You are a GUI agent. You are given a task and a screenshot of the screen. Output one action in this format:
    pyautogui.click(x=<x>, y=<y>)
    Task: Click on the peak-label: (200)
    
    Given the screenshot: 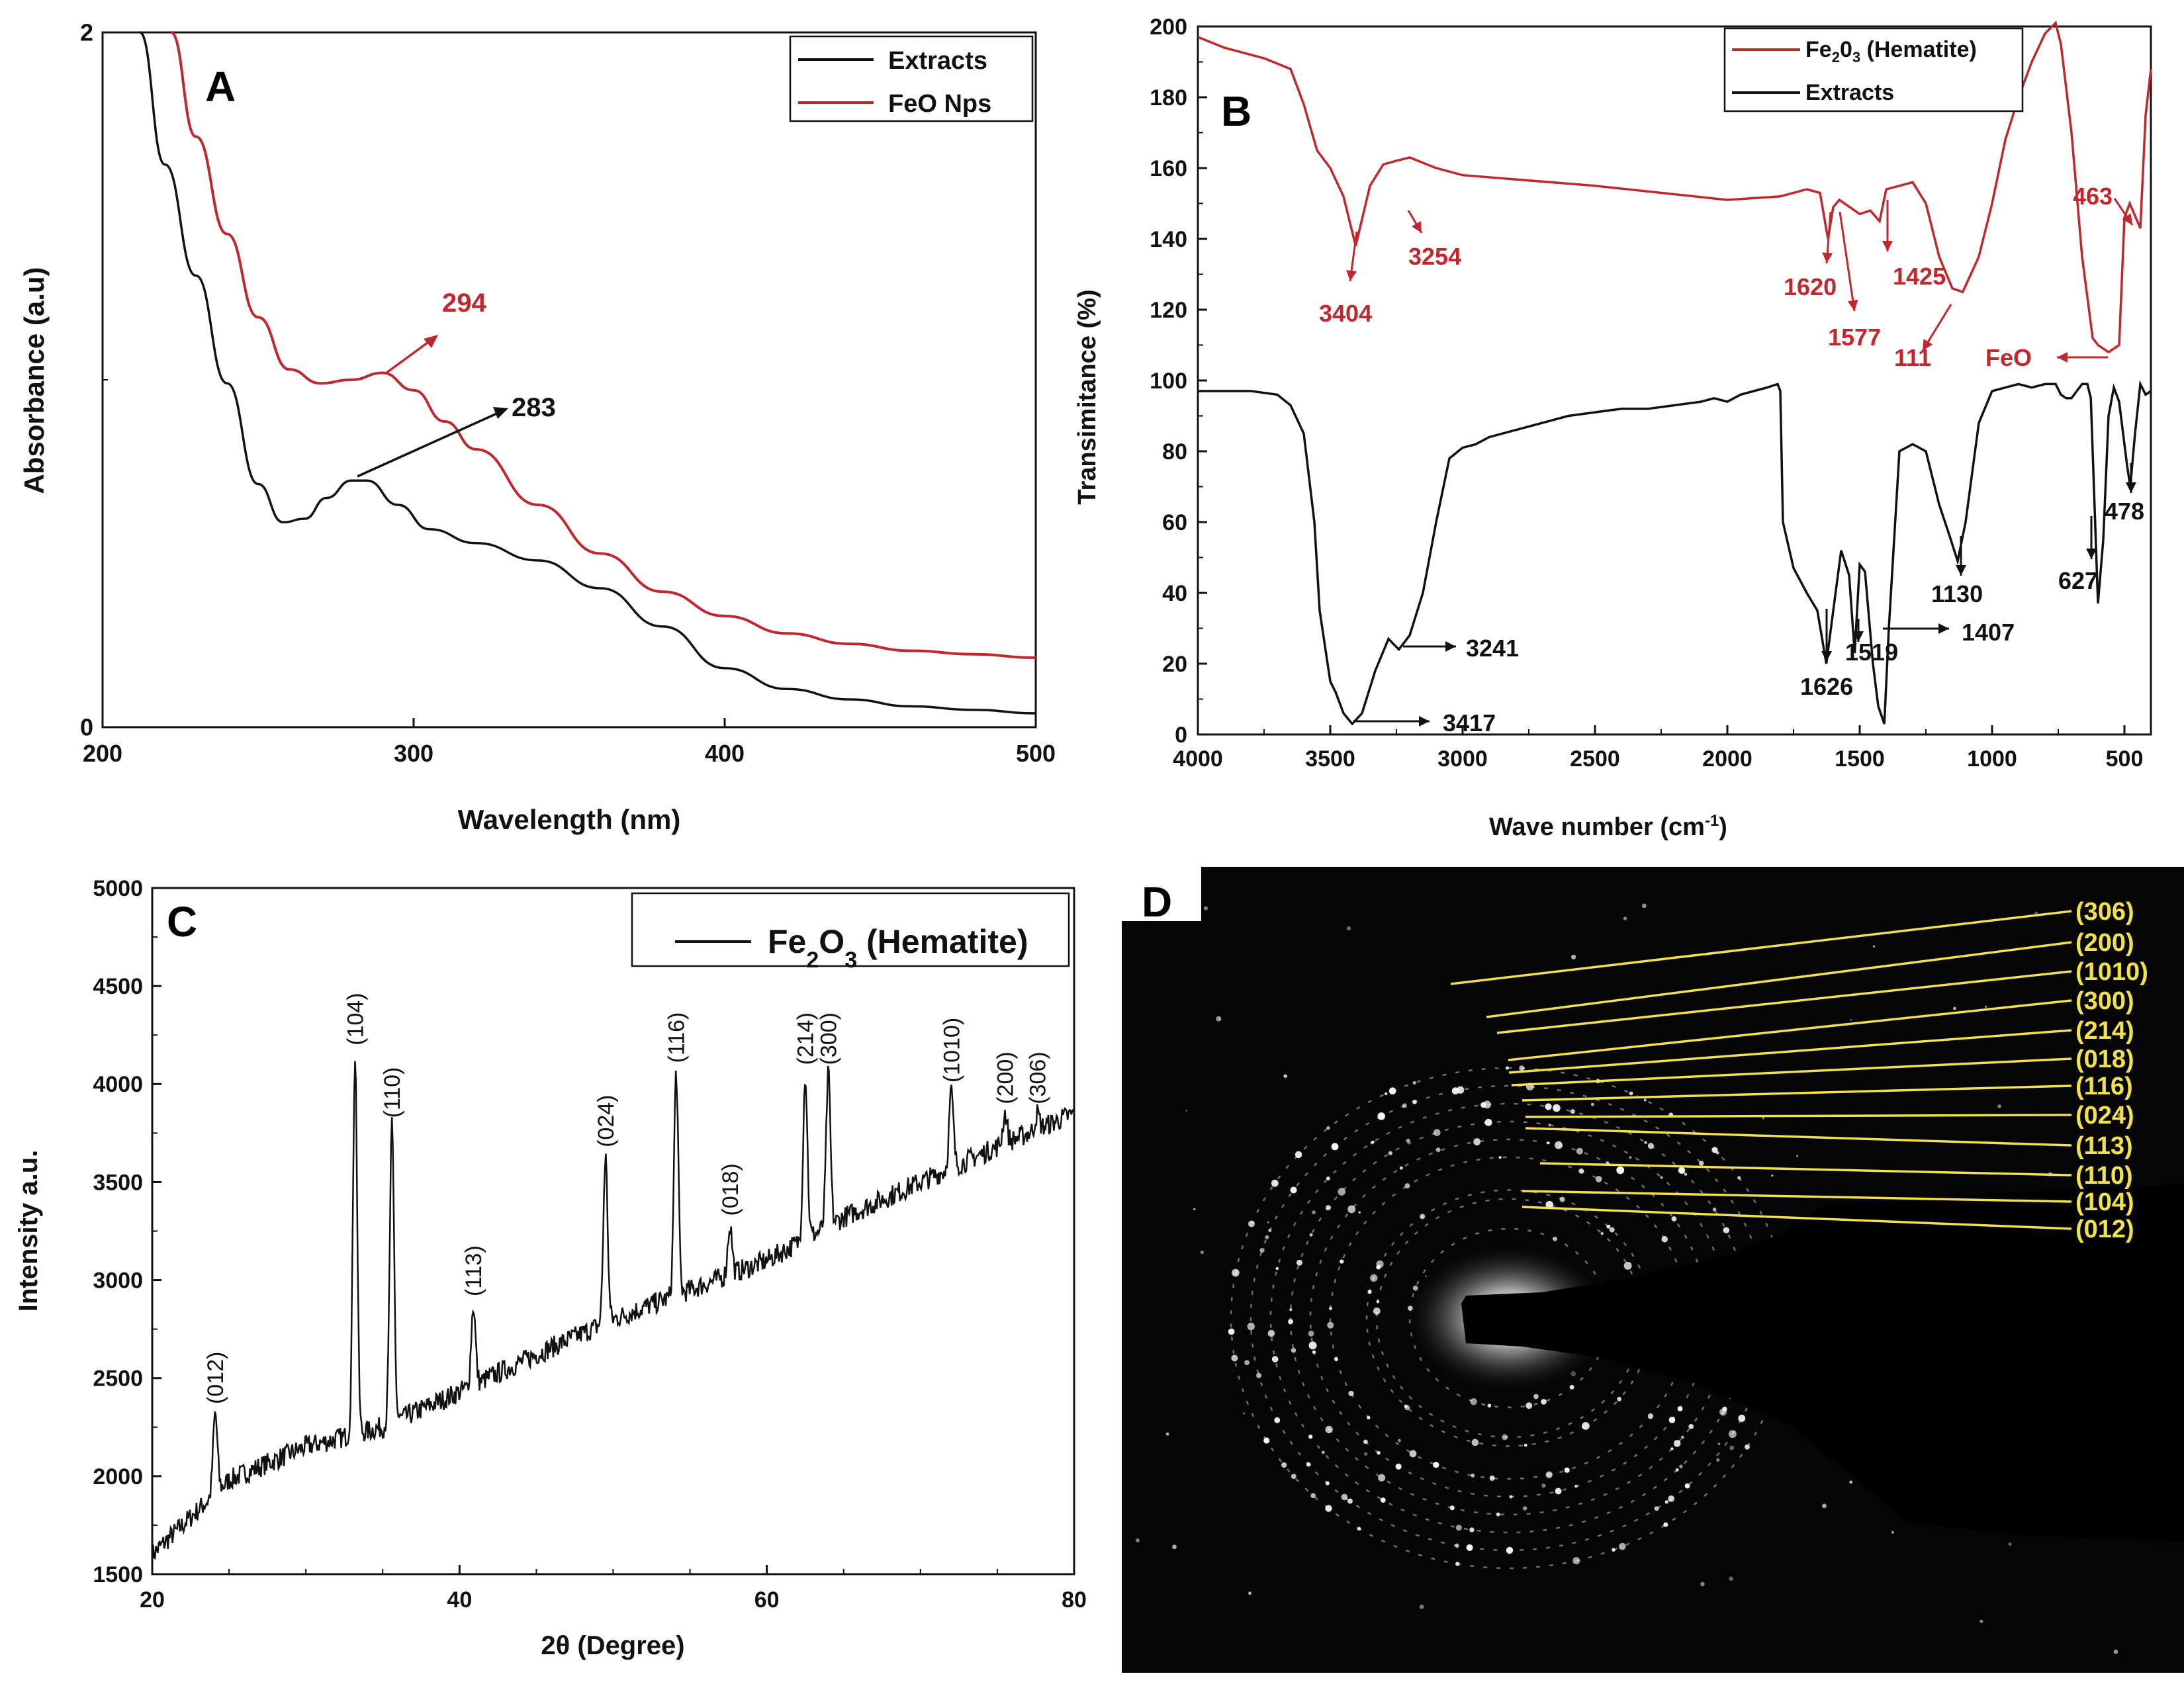 What is the action you would take?
    pyautogui.click(x=1006, y=1077)
    